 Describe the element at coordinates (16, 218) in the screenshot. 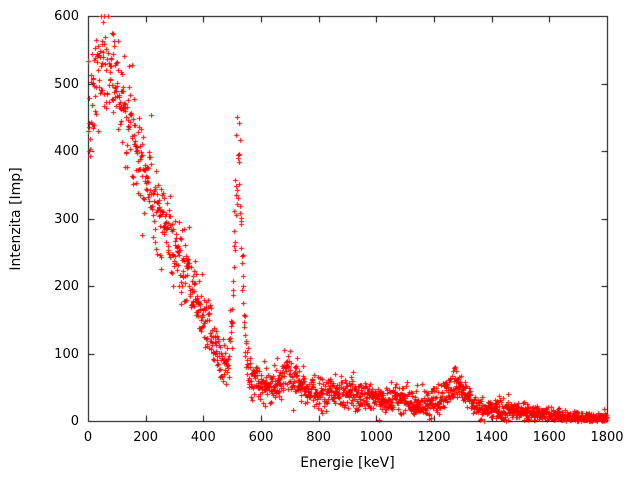

I see `y-axis-label: Intenzita [Imp]` at that location.